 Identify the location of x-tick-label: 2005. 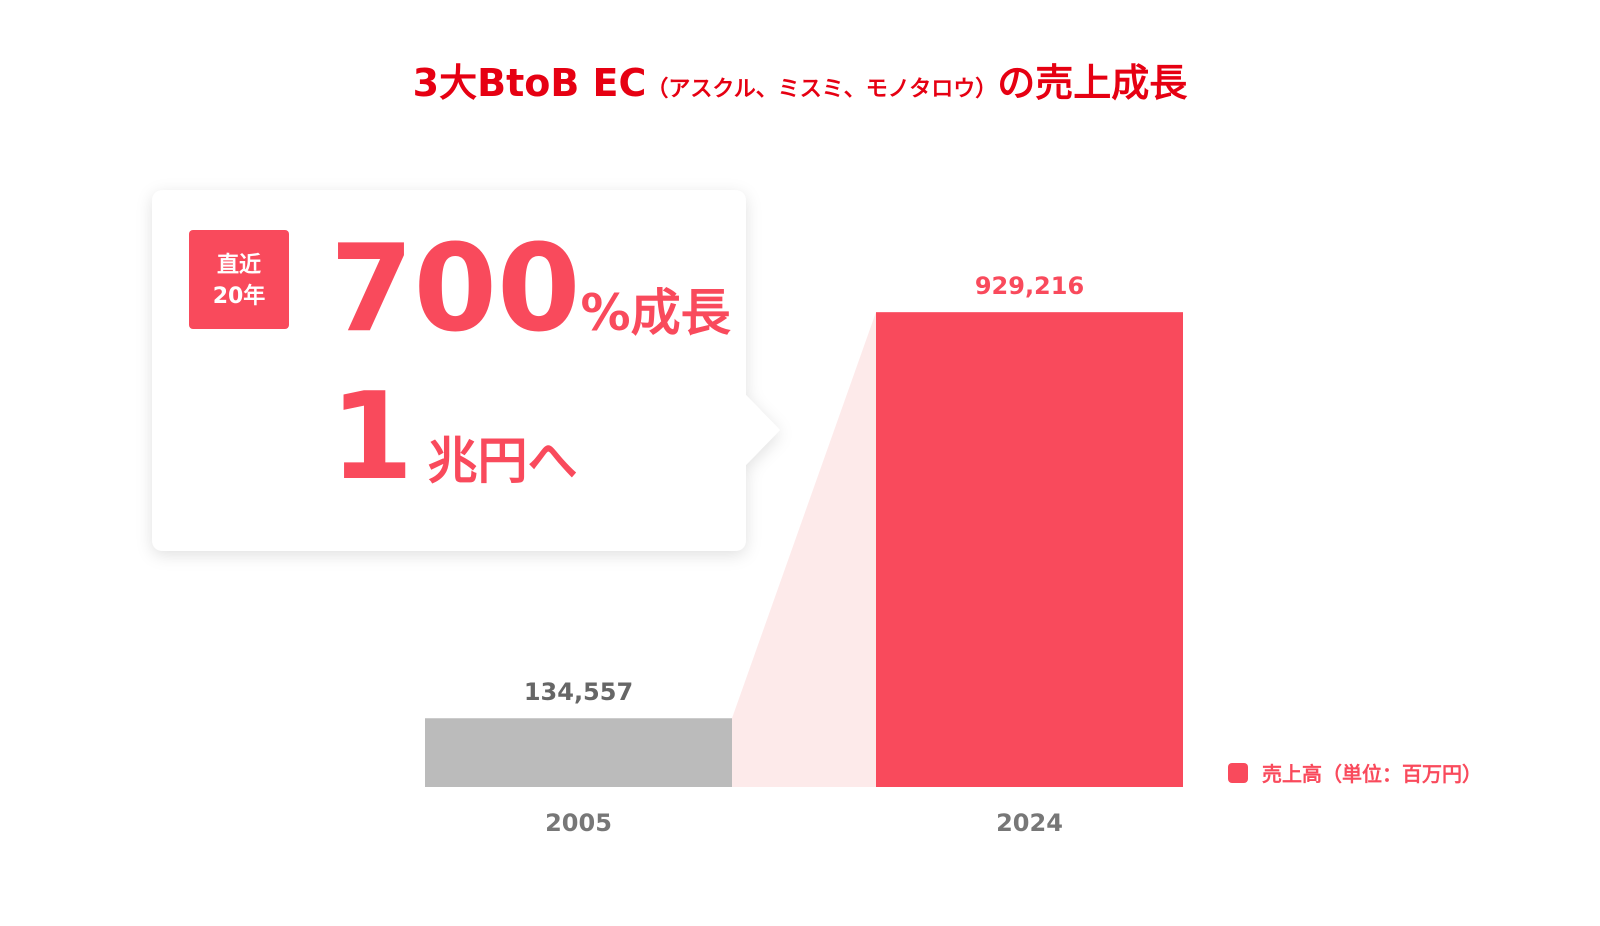
(578, 823).